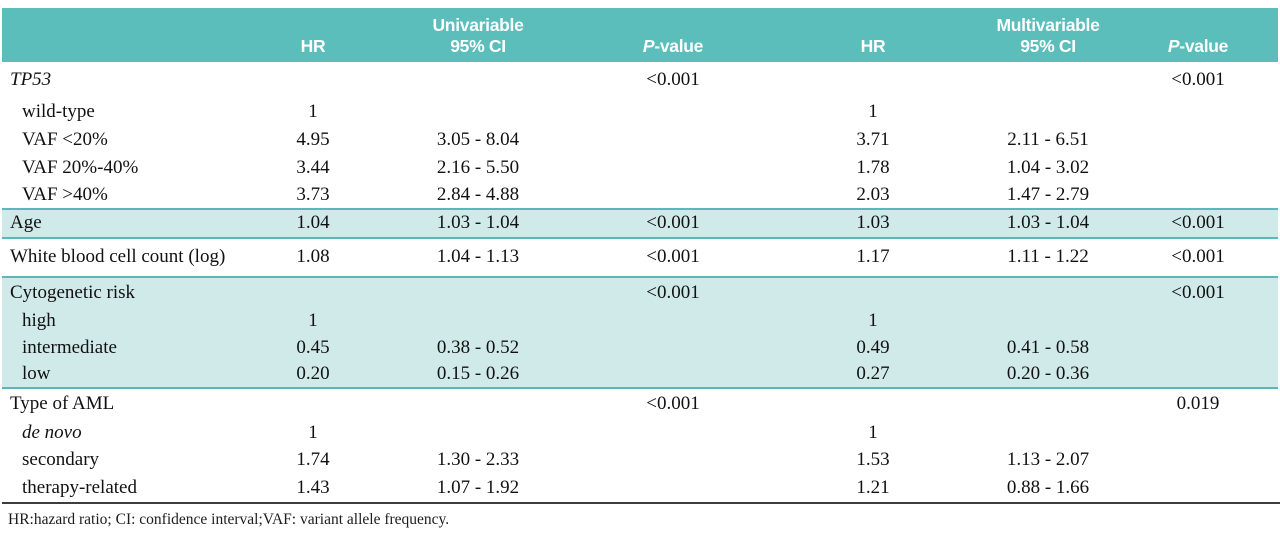 Image resolution: width=1280 pixels, height=537 pixels. What do you see at coordinates (79, 487) in the screenshot?
I see `row-label: therapy-related` at bounding box center [79, 487].